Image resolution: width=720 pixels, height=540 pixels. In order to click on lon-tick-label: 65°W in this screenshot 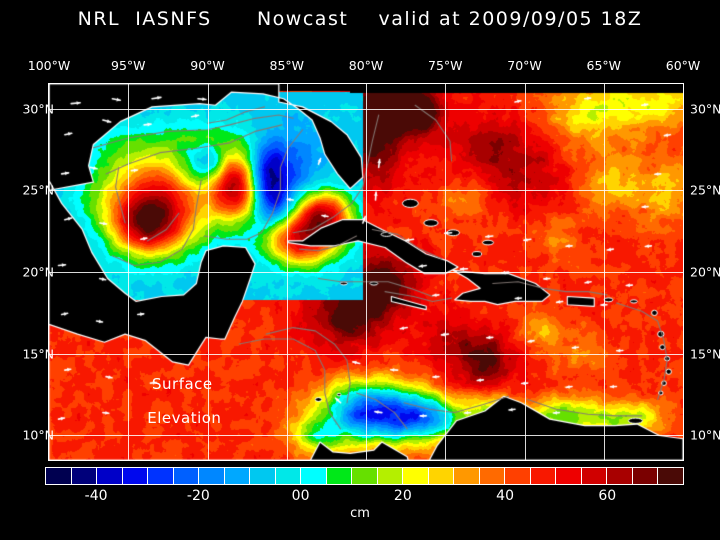, I will do `click(604, 65)`.